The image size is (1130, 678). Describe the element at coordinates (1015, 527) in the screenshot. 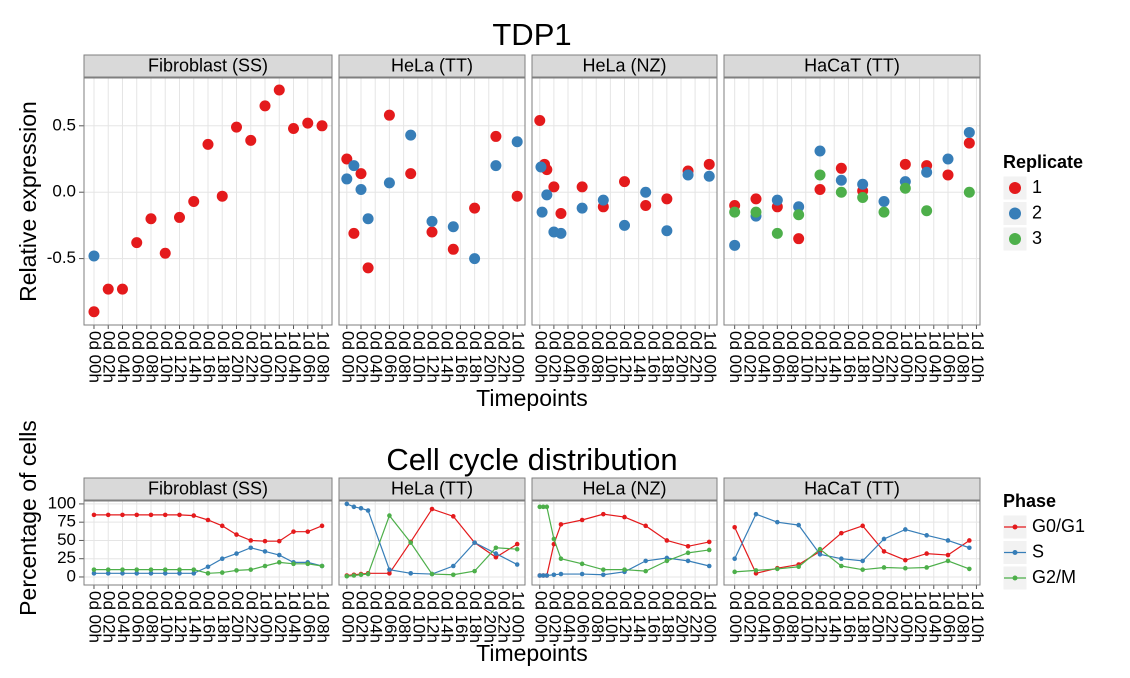

I see `legend-symbol` at that location.